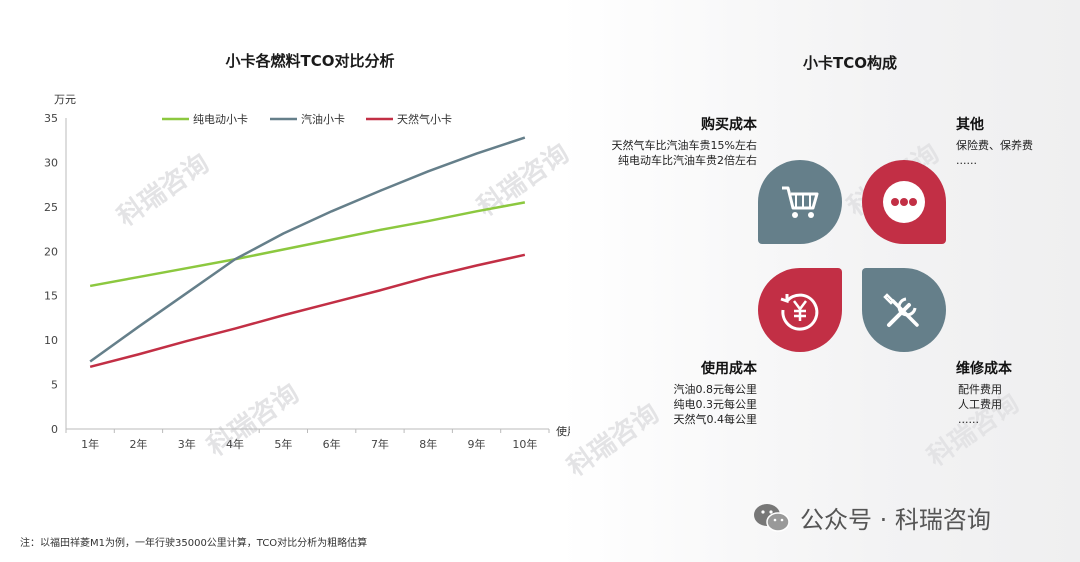  Describe the element at coordinates (380, 444) in the screenshot. I see `x-tick-label: 7年` at that location.